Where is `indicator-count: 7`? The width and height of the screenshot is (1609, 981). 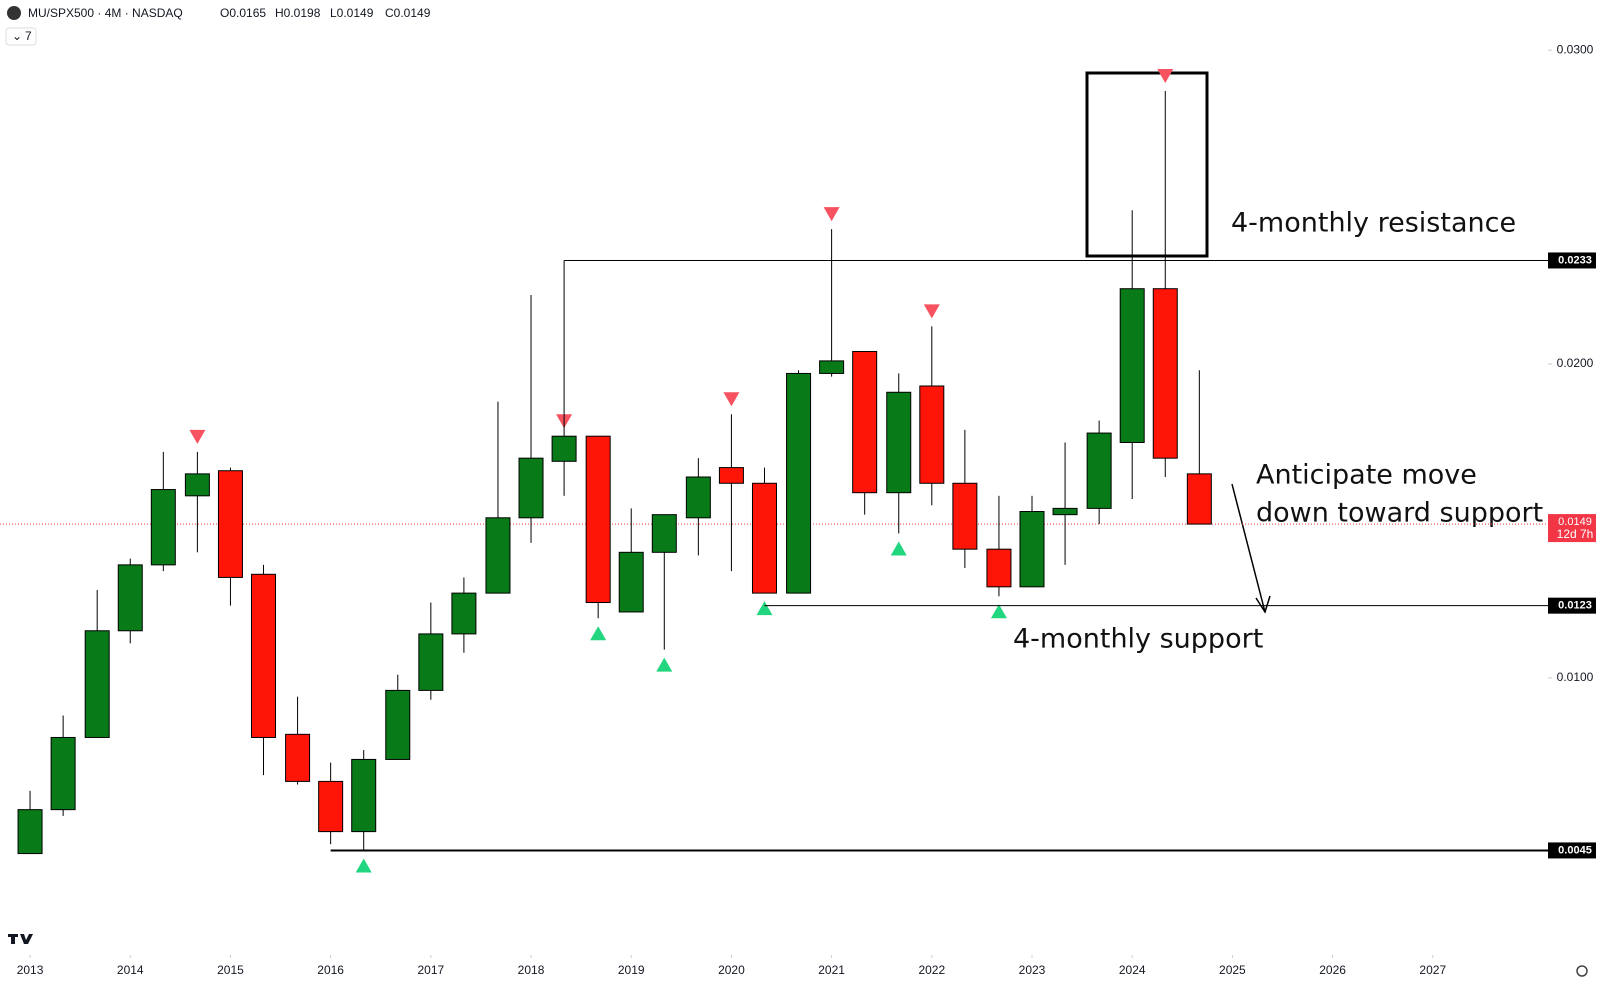 indicator-count: 7 is located at coordinates (28, 36).